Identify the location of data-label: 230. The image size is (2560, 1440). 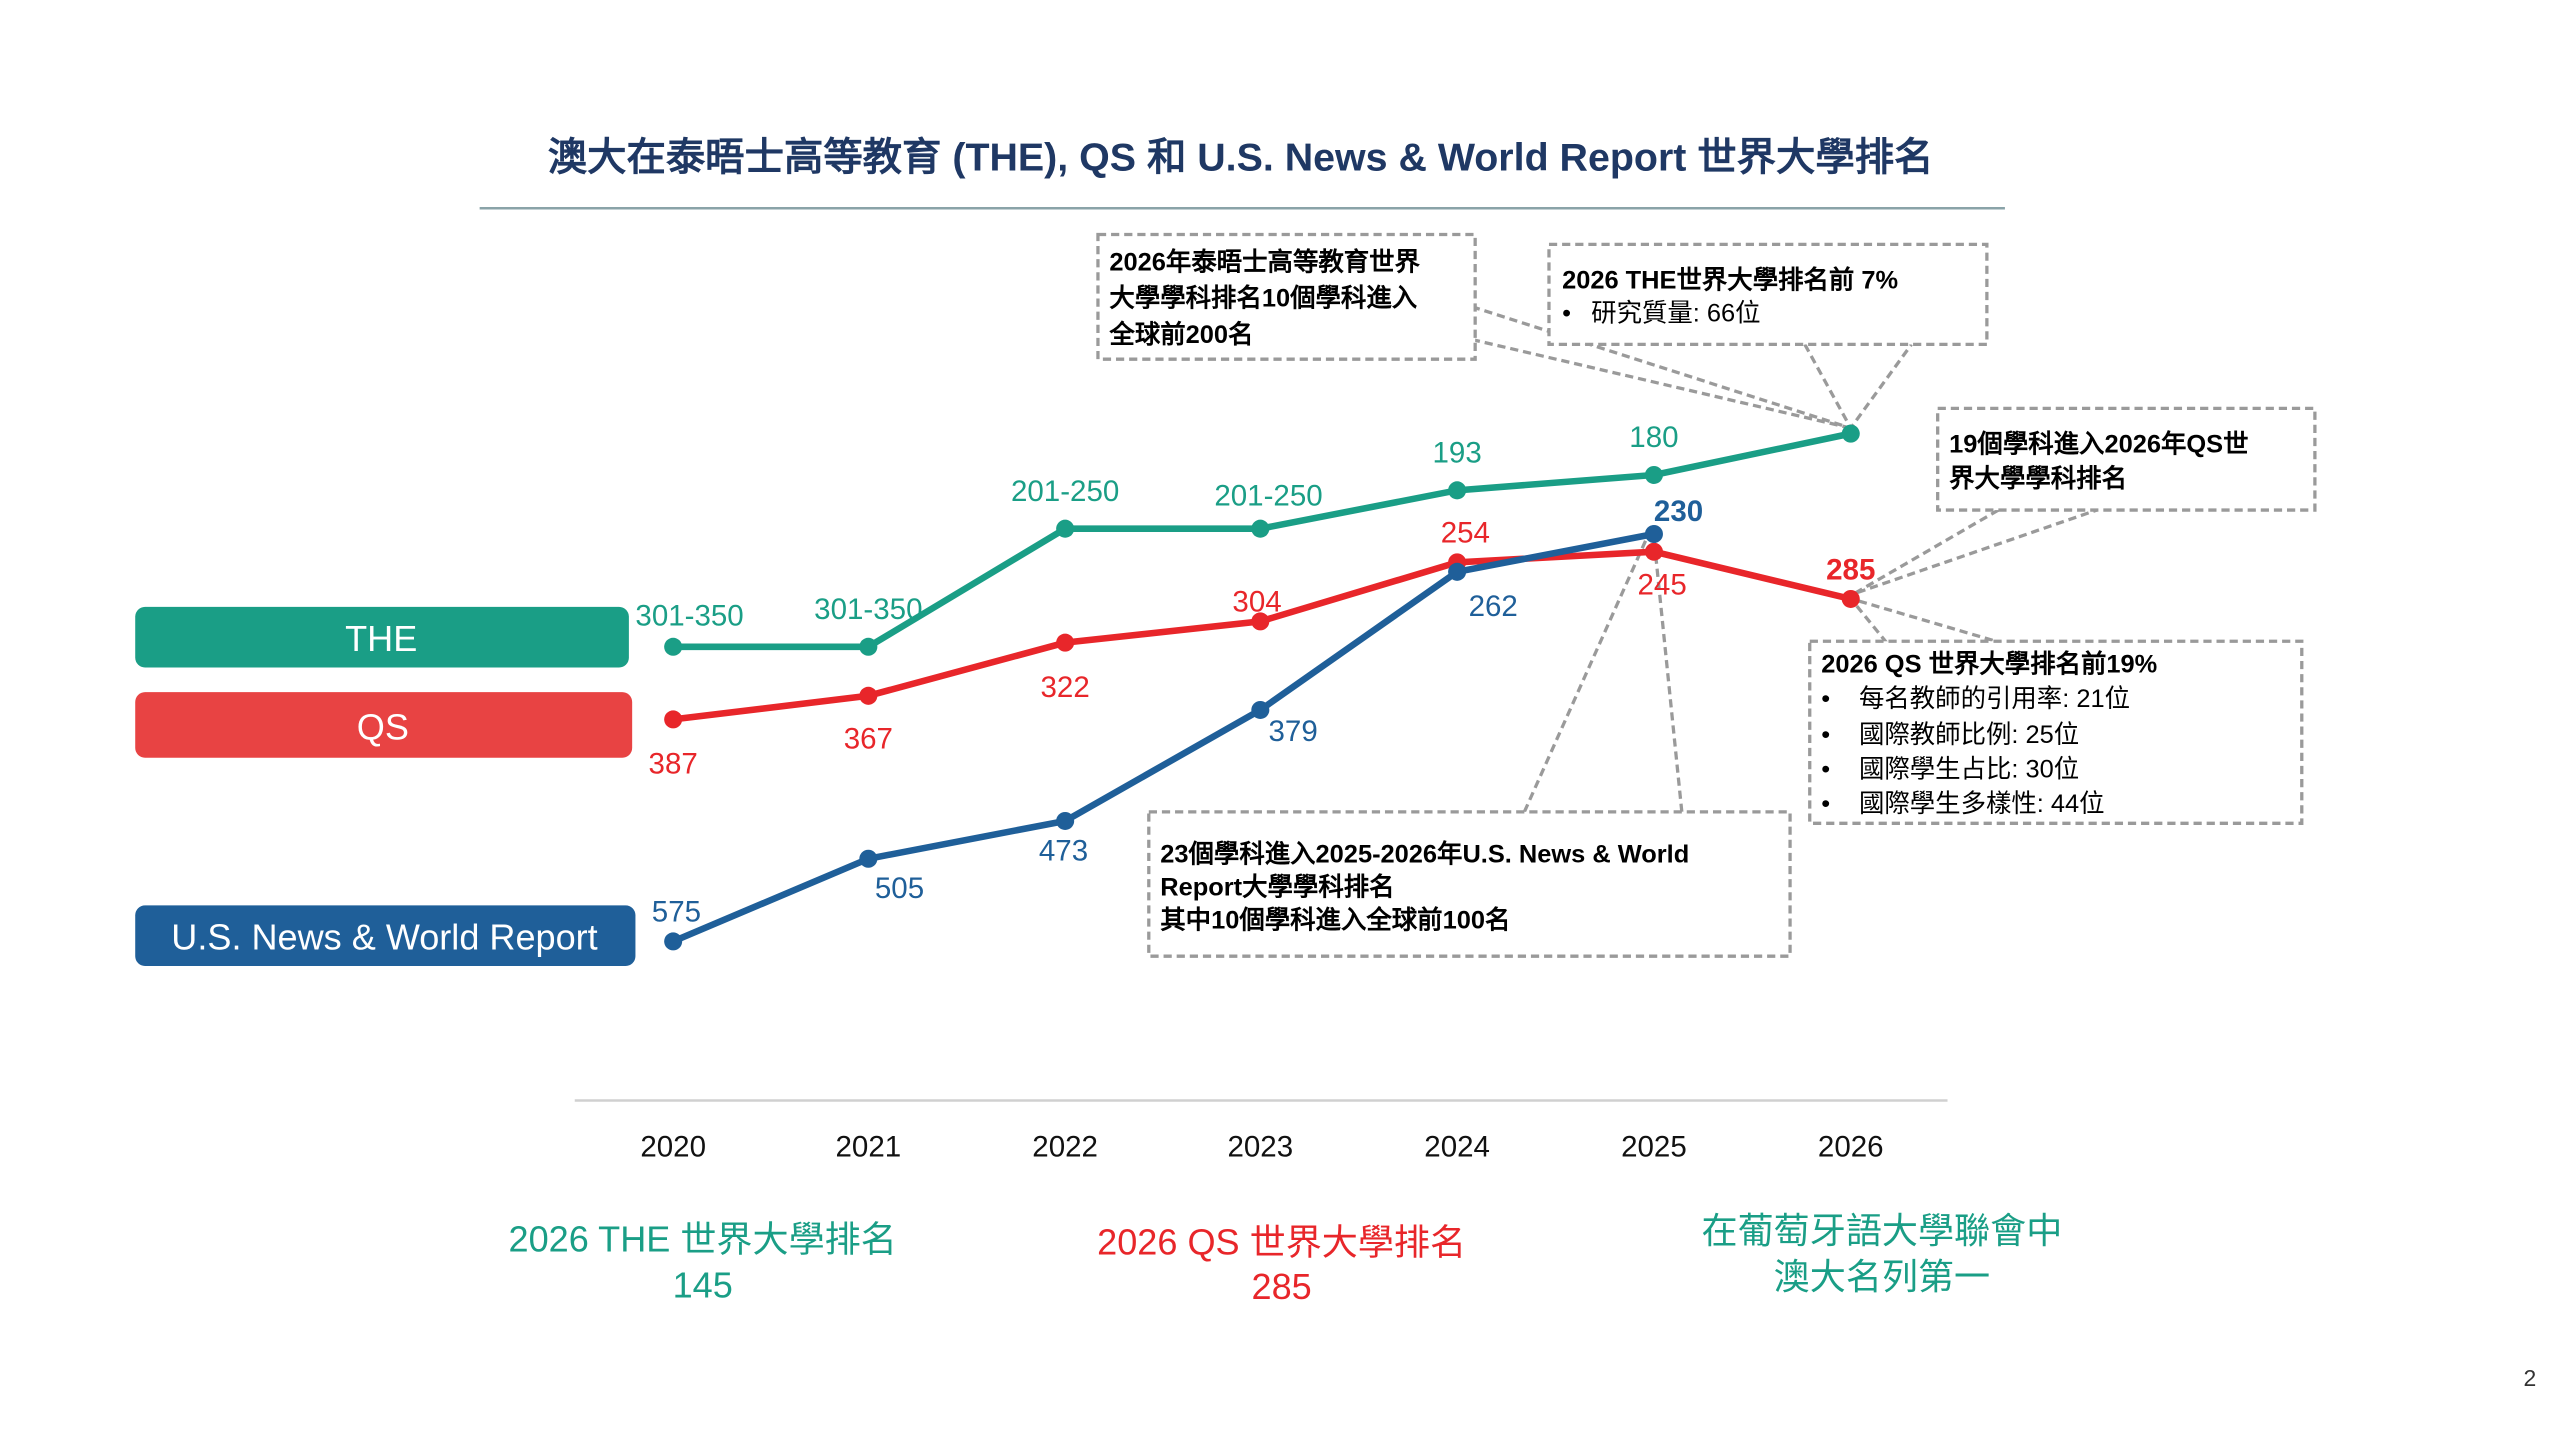
(1678, 511).